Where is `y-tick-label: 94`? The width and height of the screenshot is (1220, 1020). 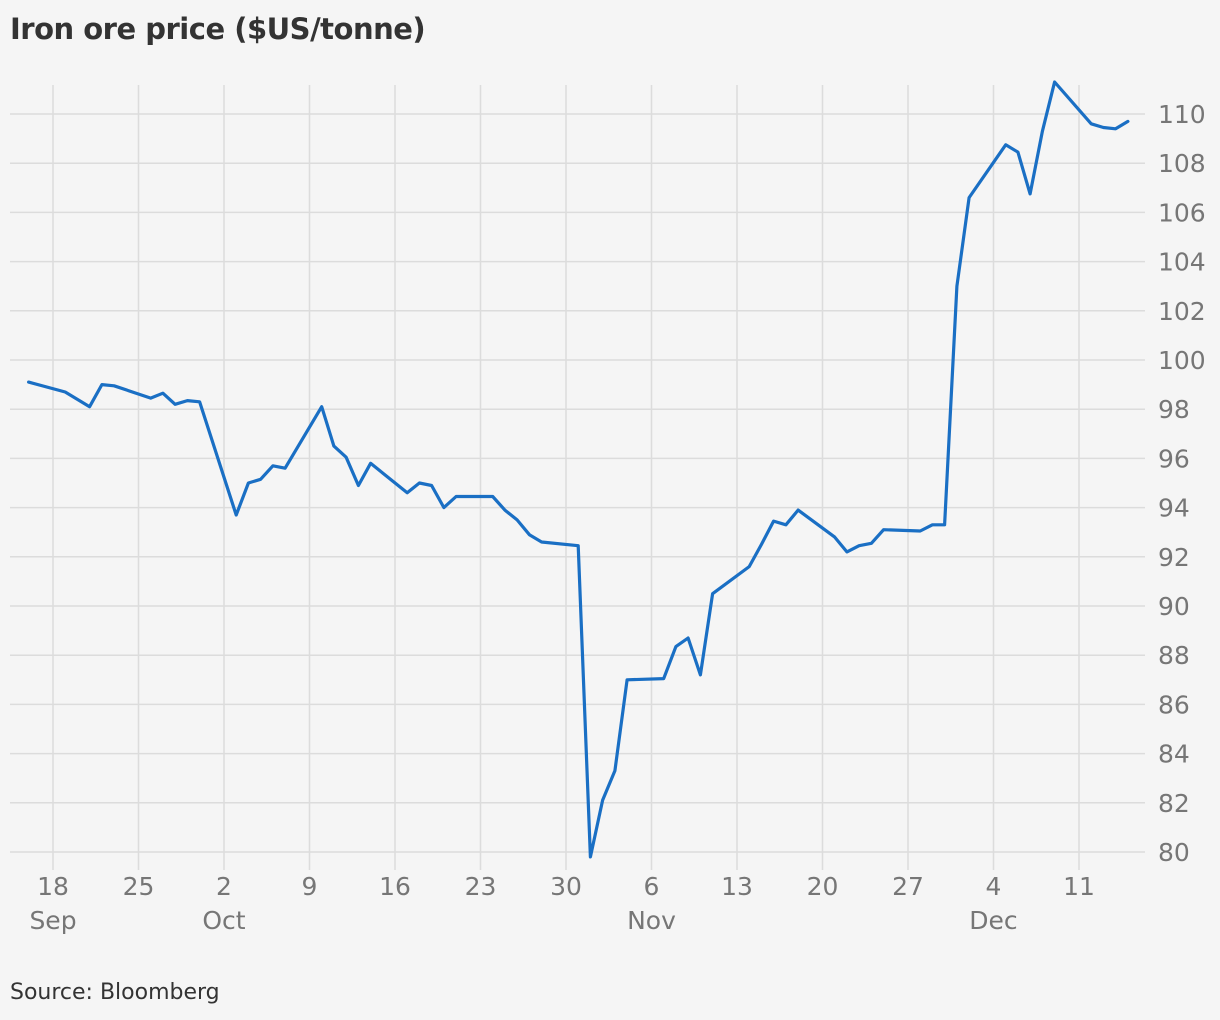
y-tick-label: 94 is located at coordinates (1174, 508).